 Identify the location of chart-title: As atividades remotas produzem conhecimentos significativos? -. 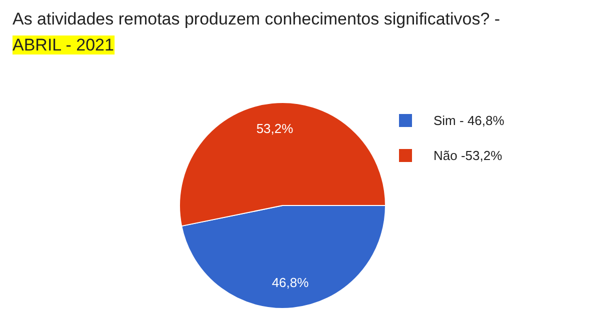
(256, 19).